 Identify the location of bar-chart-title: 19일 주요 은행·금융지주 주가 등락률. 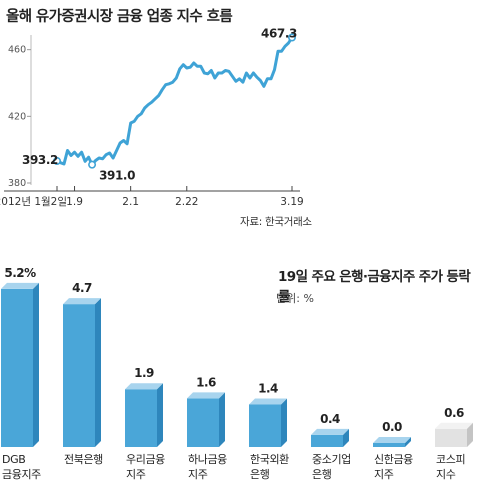
(374, 287).